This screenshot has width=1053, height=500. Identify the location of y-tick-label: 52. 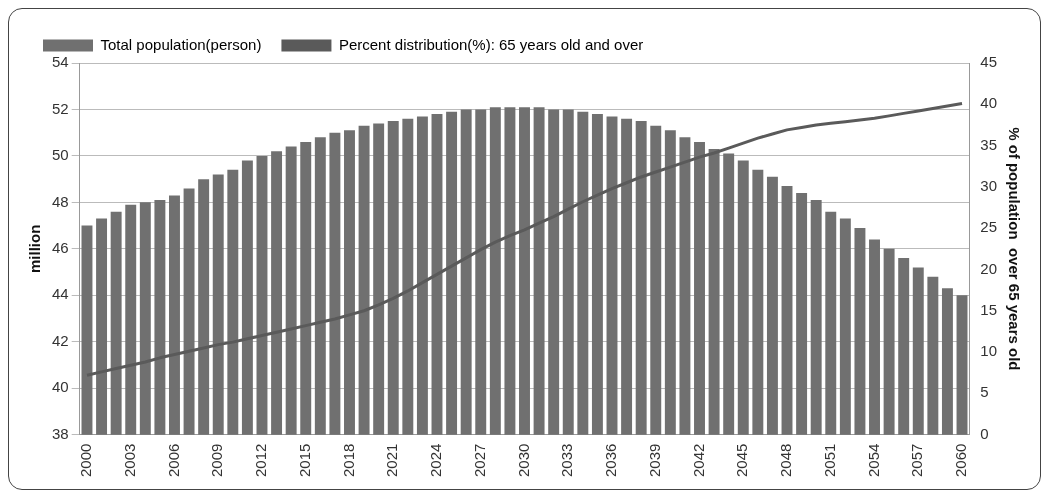
(60, 108).